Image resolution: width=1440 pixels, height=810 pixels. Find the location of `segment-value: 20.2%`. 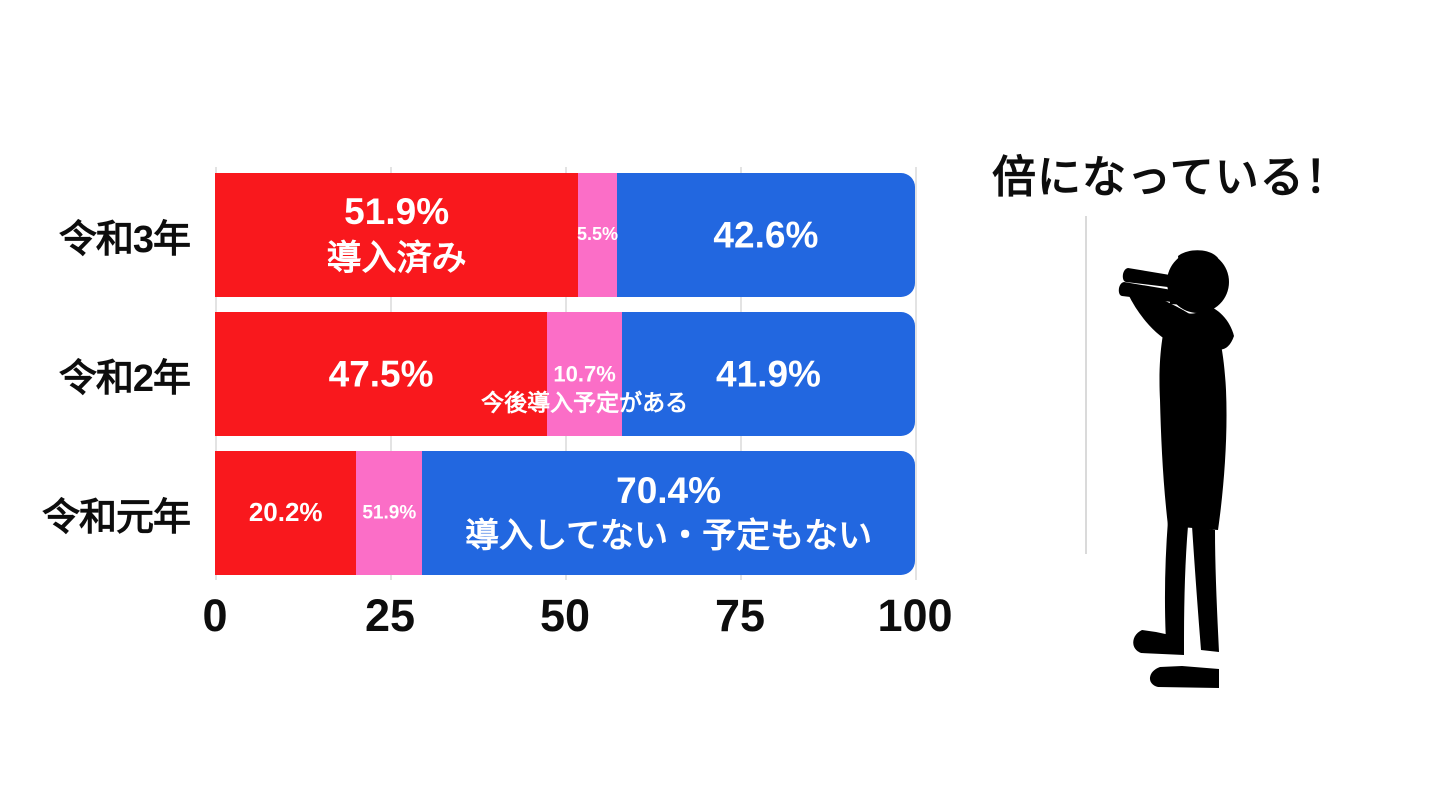

segment-value: 20.2% is located at coordinates (285, 512).